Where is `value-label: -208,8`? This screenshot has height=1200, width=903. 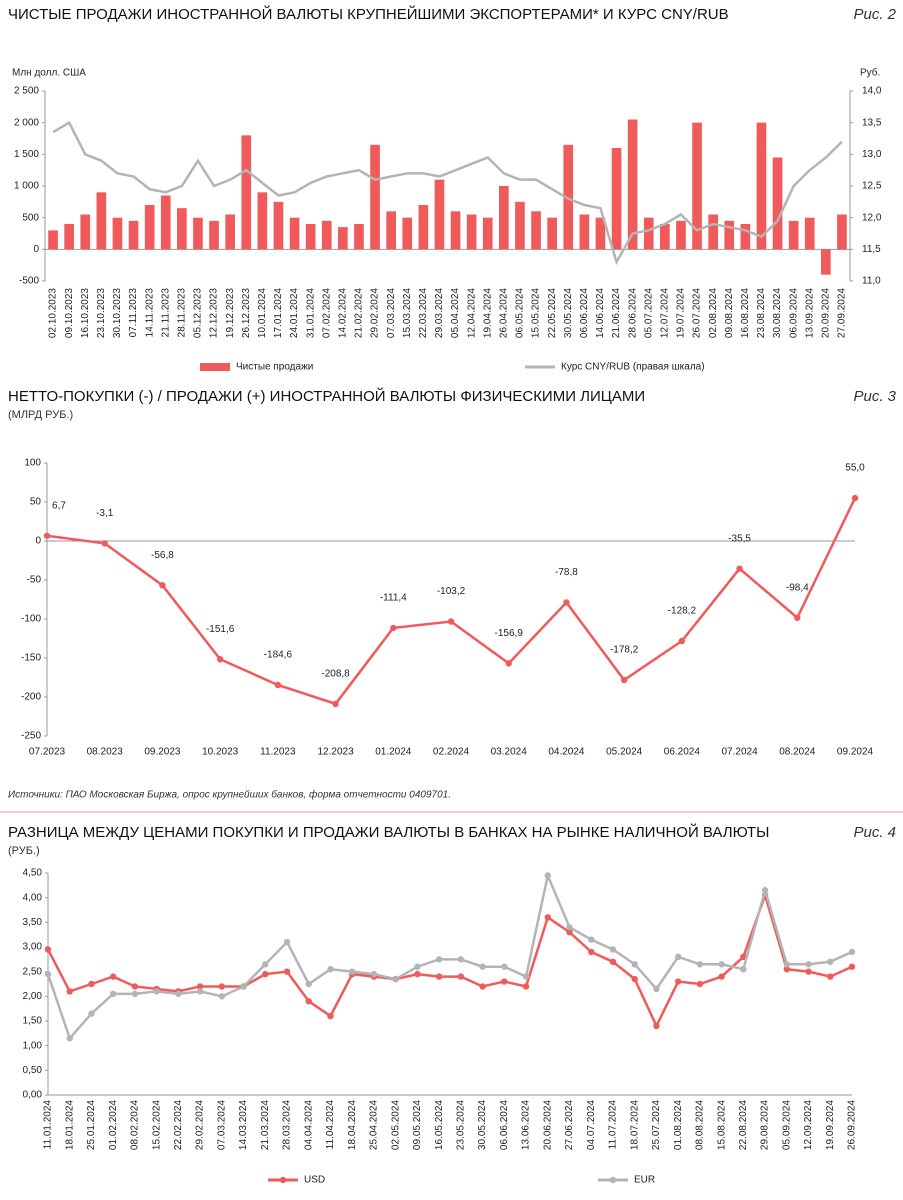 value-label: -208,8 is located at coordinates (335, 674).